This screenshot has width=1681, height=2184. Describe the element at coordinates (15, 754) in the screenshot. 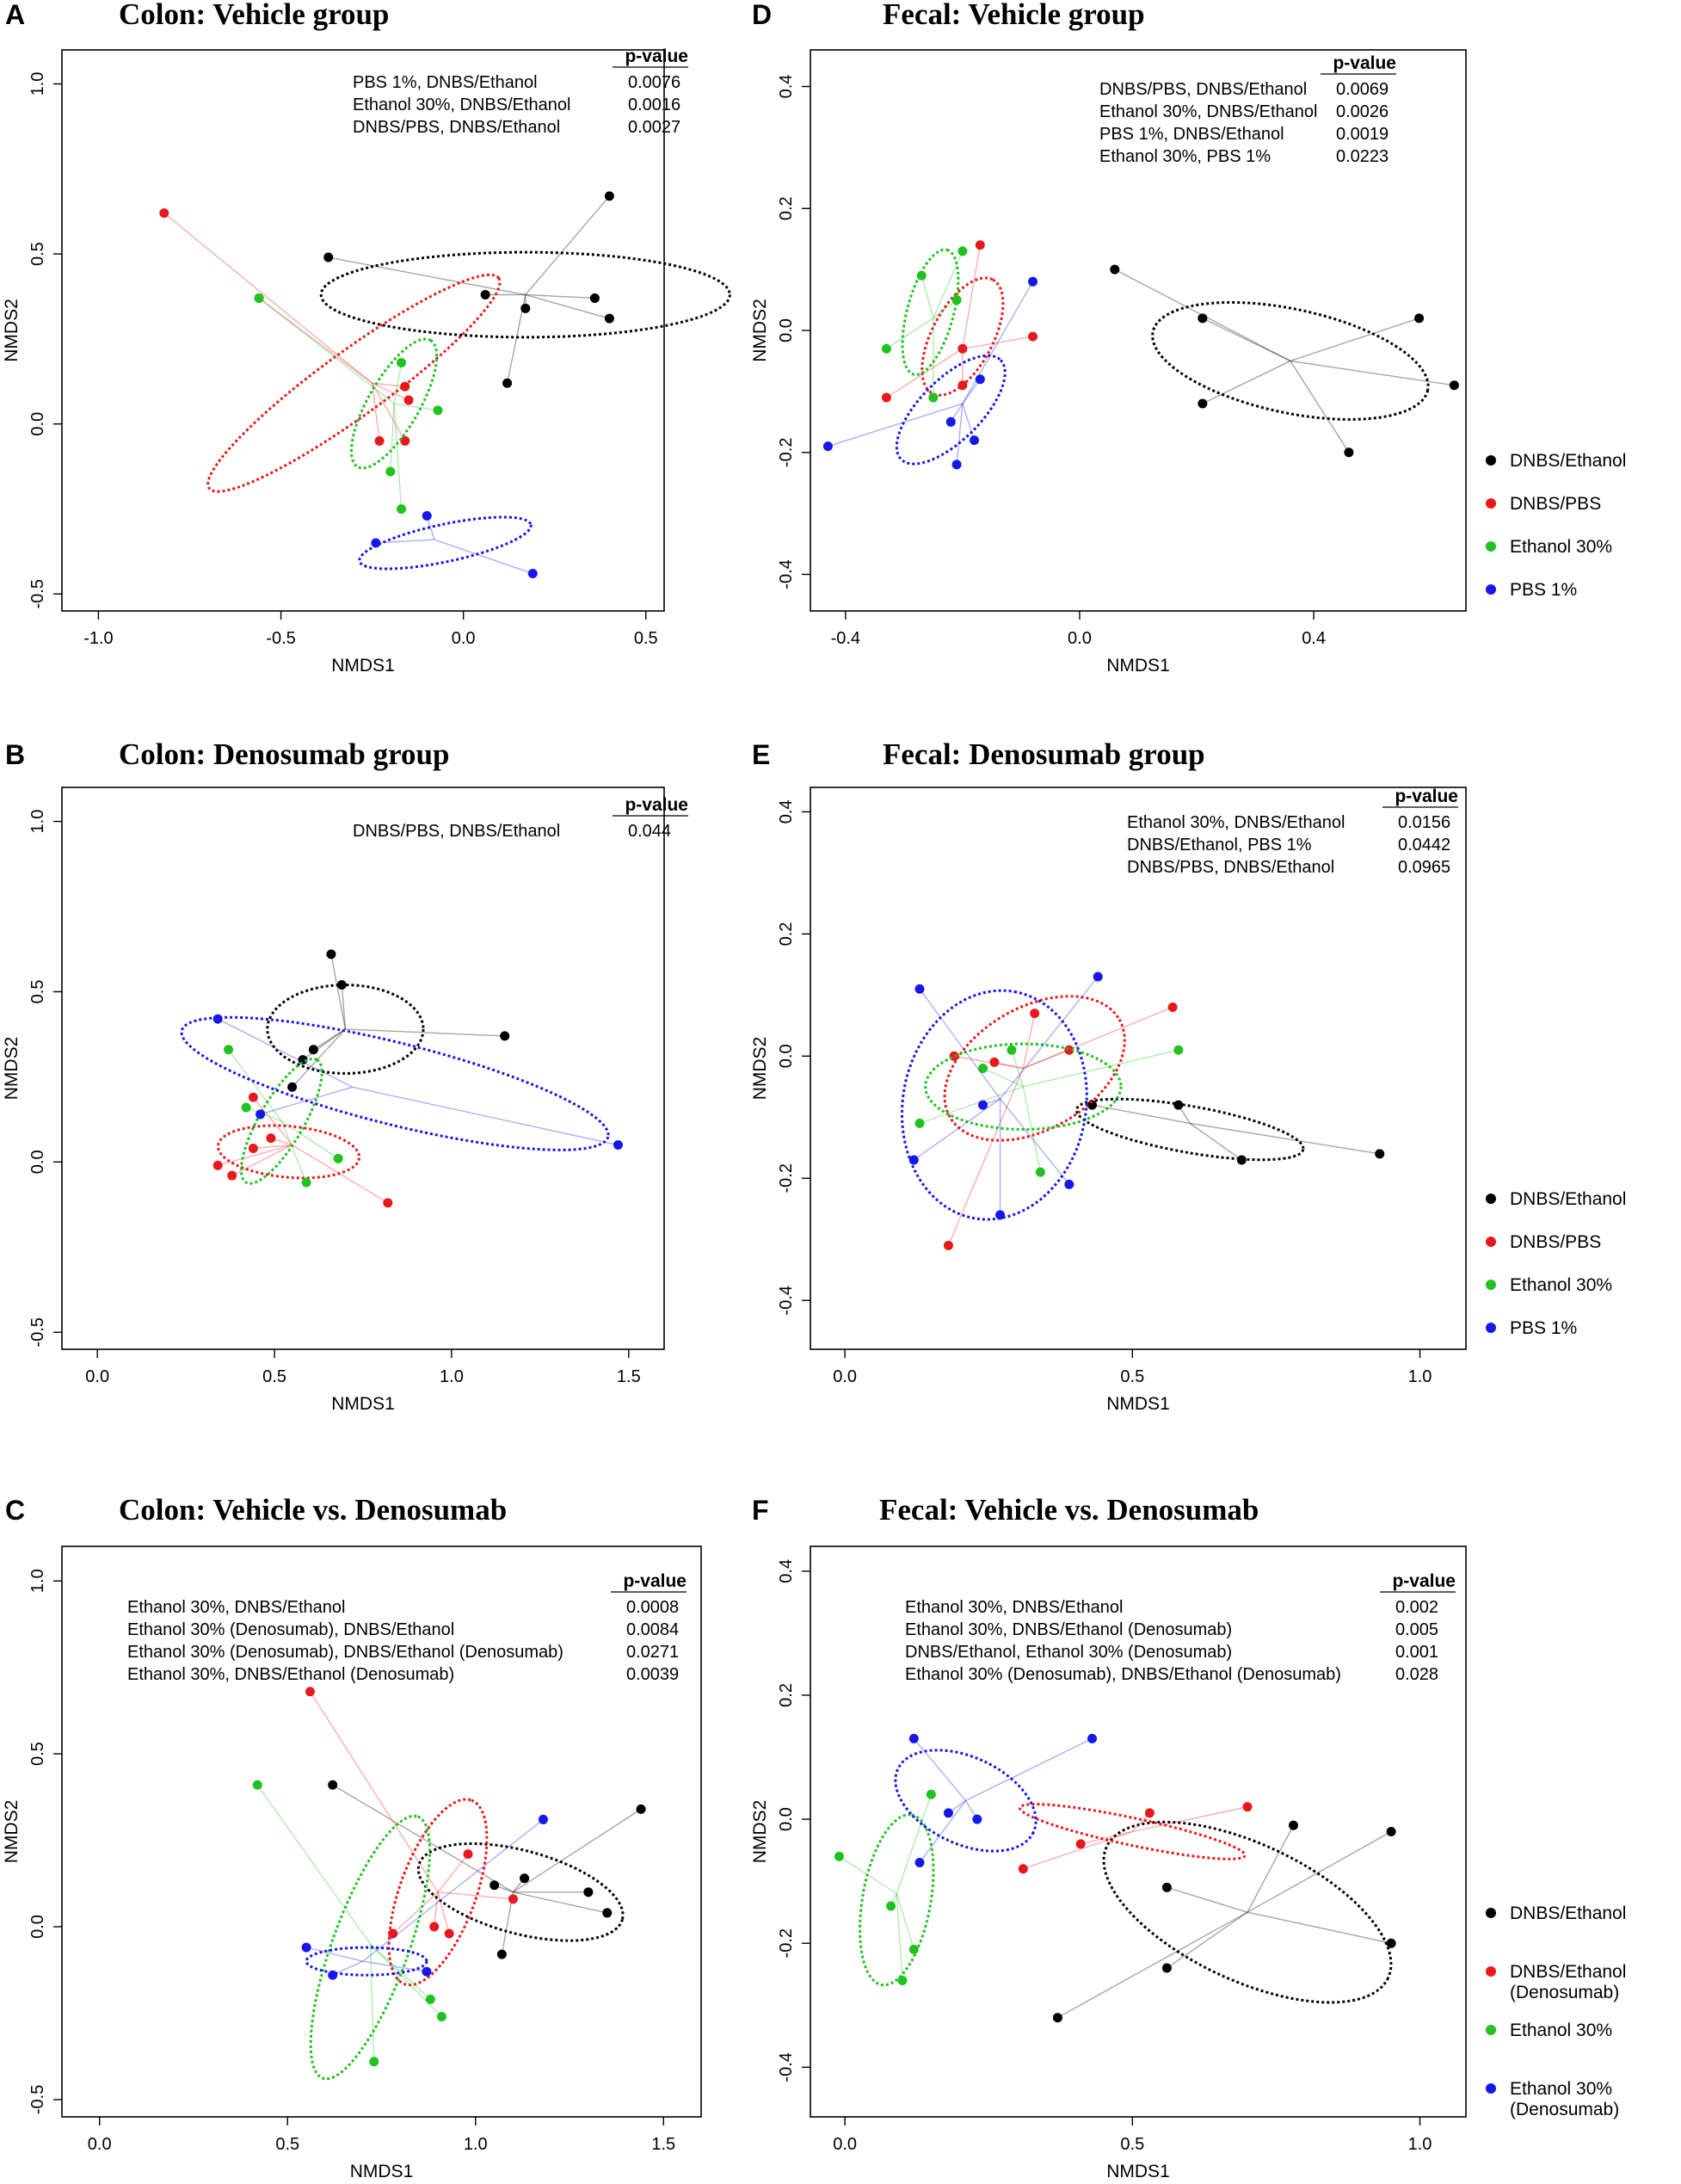

I see `panel-letter: B` at that location.